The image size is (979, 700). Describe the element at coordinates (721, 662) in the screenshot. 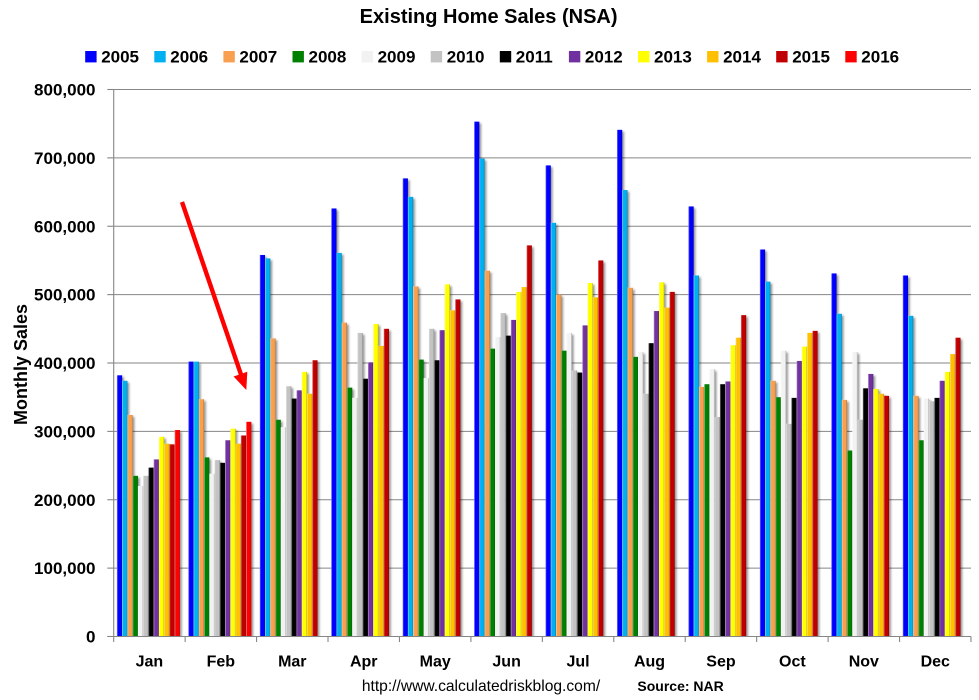

I see `svg-text: Sep` at that location.